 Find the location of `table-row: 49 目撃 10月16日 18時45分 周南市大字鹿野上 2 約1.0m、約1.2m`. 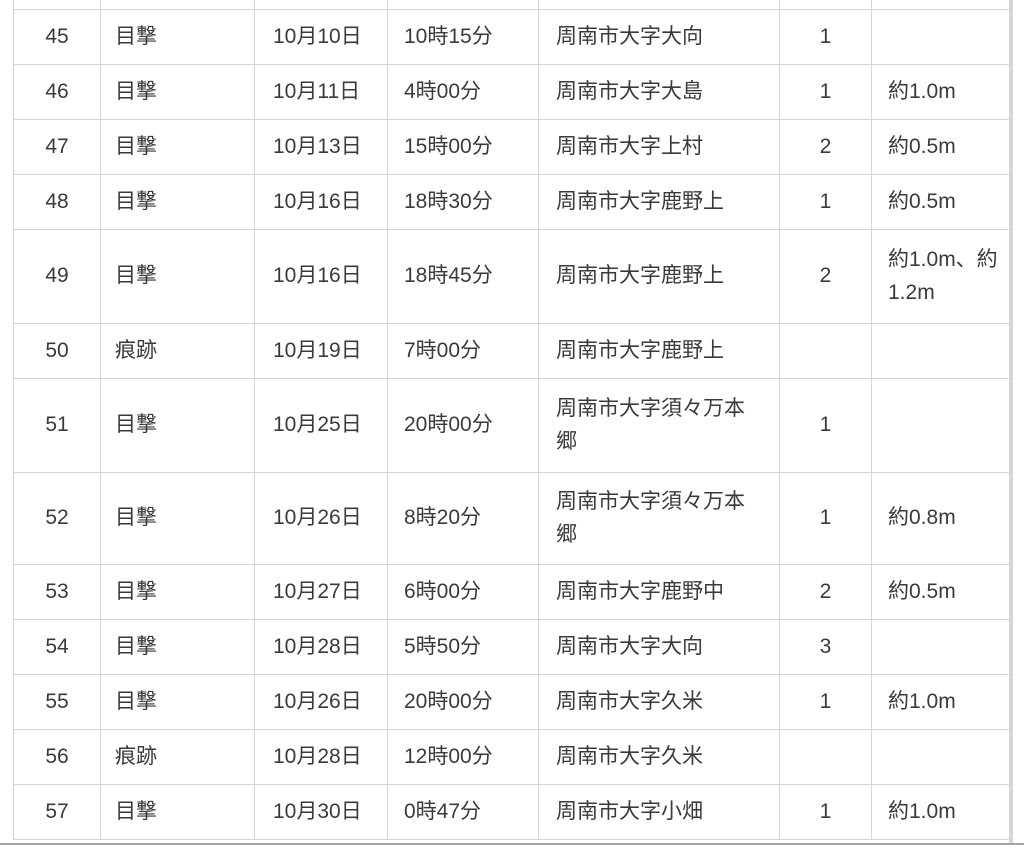

table-row: 49 目撃 10月16日 18時45分 周南市大字鹿野上 2 約1.0m、約1.2m is located at coordinates (511, 276).